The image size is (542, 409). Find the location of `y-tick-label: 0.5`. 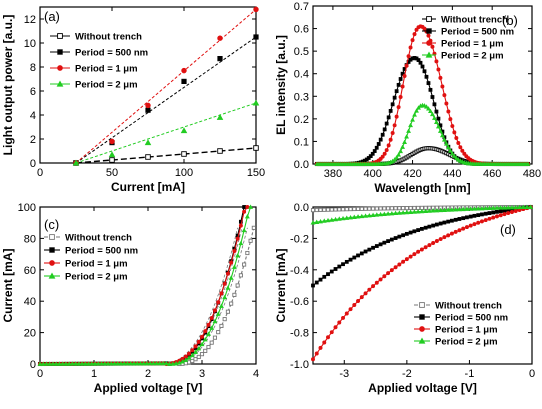

y-tick-label: 0.5 is located at coordinates (301, 52).